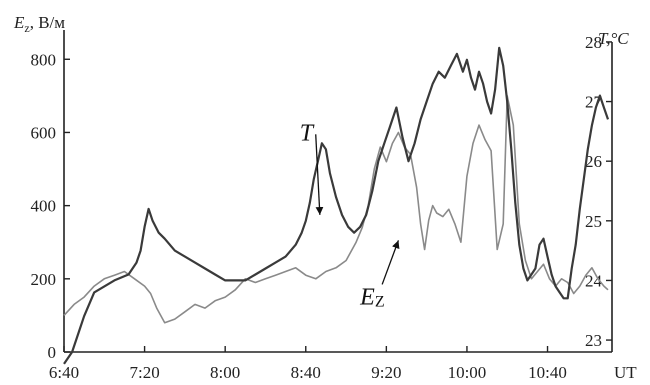  I want to click on annotation-ez: EZ, so click(379, 275).